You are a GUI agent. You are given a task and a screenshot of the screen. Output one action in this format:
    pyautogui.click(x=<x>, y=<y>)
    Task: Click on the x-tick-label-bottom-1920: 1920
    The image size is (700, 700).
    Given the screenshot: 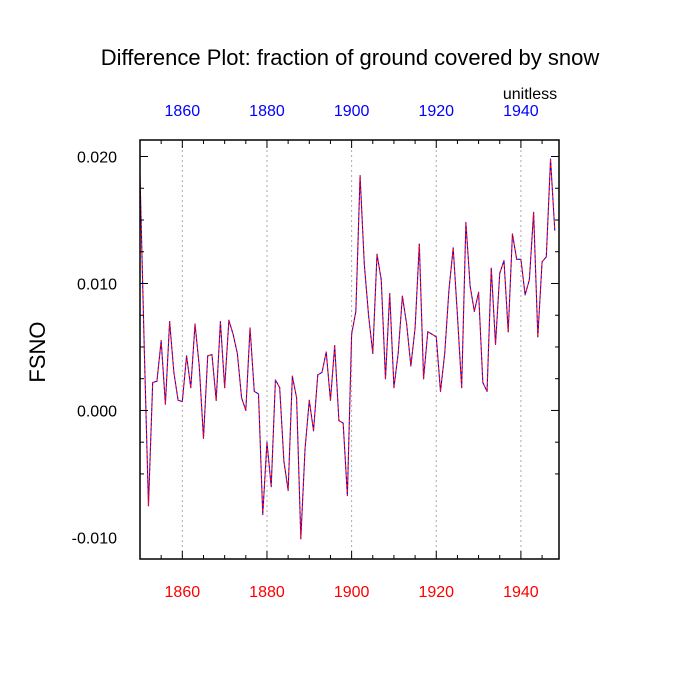 What is the action you would take?
    pyautogui.click(x=436, y=592)
    